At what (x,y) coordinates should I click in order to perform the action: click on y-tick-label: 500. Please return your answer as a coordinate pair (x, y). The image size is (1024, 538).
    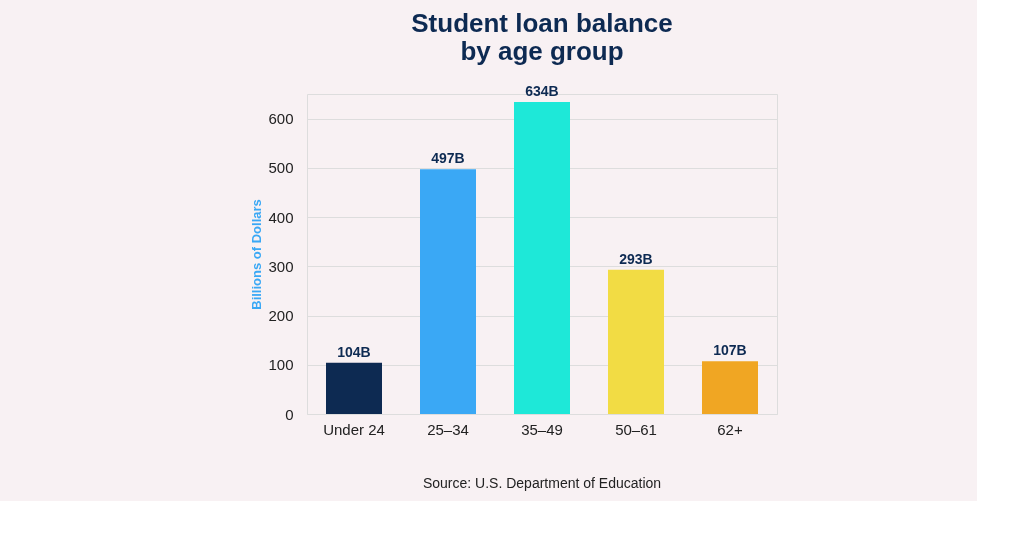
    Looking at the image, I should click on (281, 168).